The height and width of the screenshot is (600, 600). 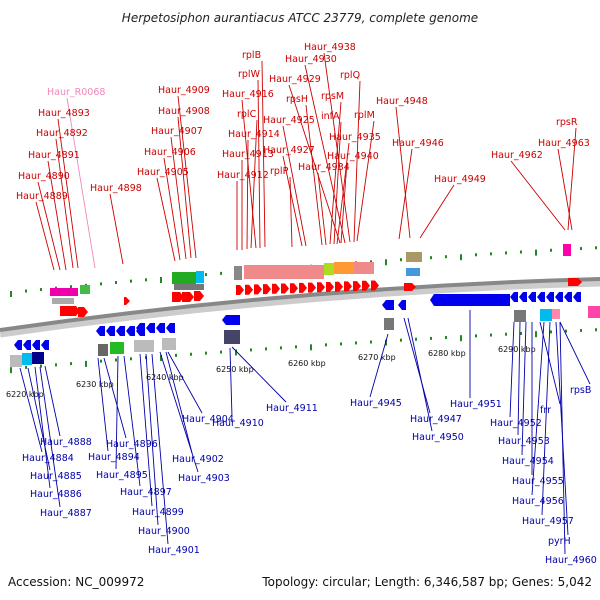 I want to click on gene-label: Haur_4934, so click(x=324, y=167).